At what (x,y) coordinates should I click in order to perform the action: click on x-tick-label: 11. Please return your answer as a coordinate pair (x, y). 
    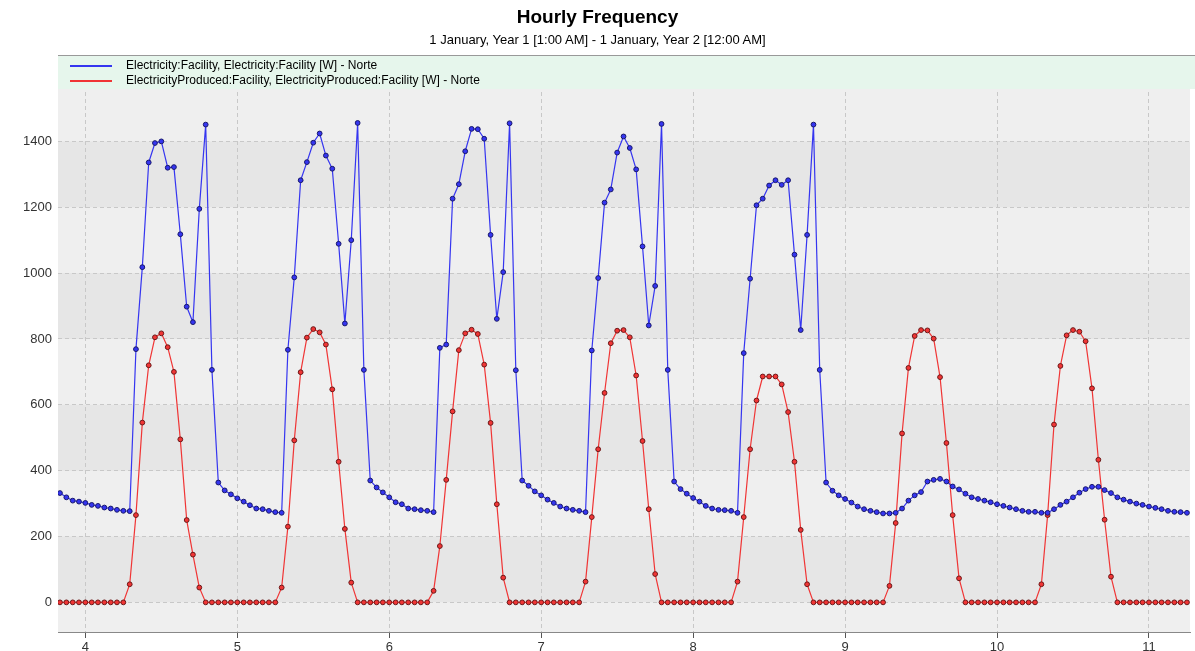
    Looking at the image, I should click on (1149, 645).